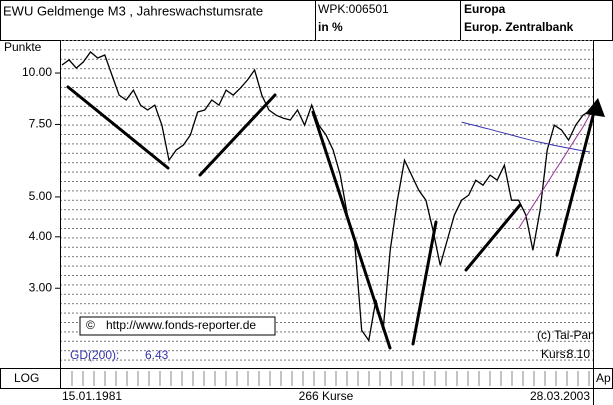  Describe the element at coordinates (23, 47) in the screenshot. I see `y-axis-label: Punkte` at that location.